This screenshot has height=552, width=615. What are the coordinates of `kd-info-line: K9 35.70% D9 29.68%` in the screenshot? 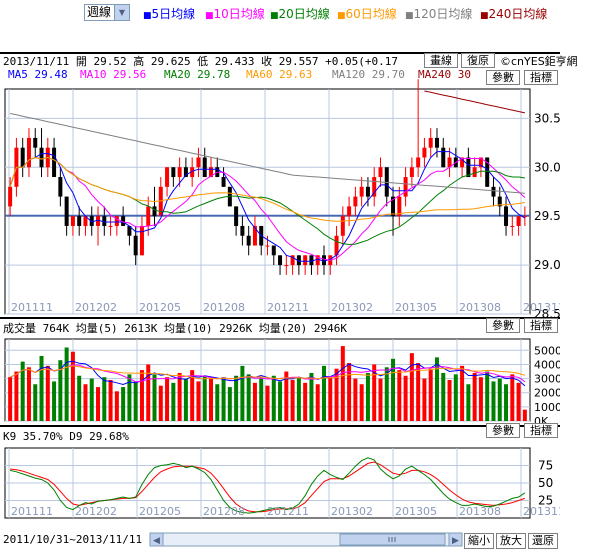 It's located at (66, 436).